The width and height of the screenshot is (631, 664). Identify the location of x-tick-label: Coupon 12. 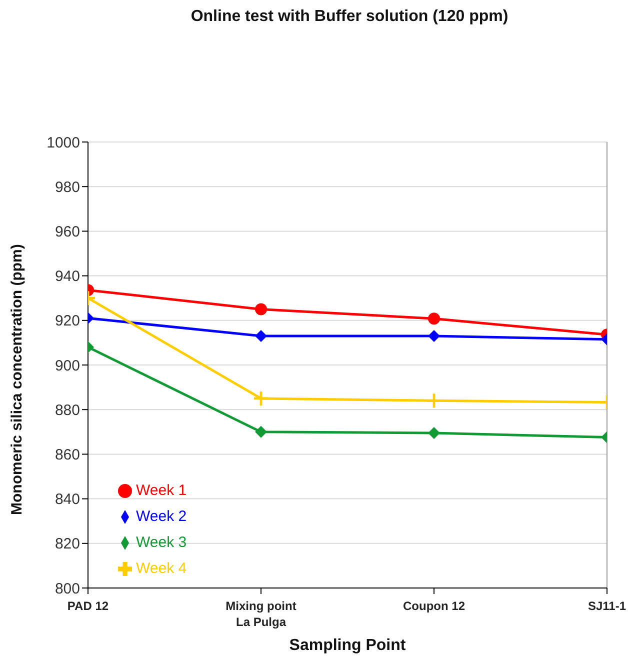
(434, 606).